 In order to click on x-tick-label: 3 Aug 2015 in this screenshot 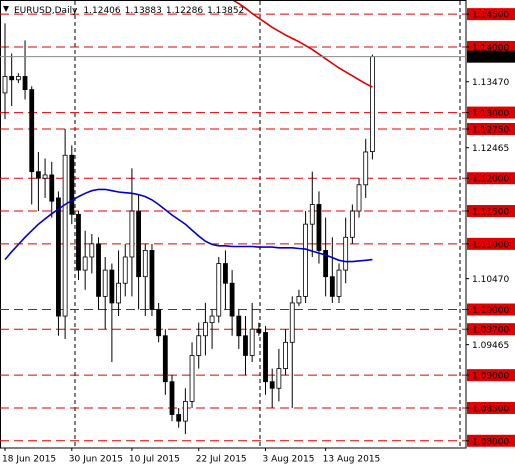, I will do `click(289, 460)`.